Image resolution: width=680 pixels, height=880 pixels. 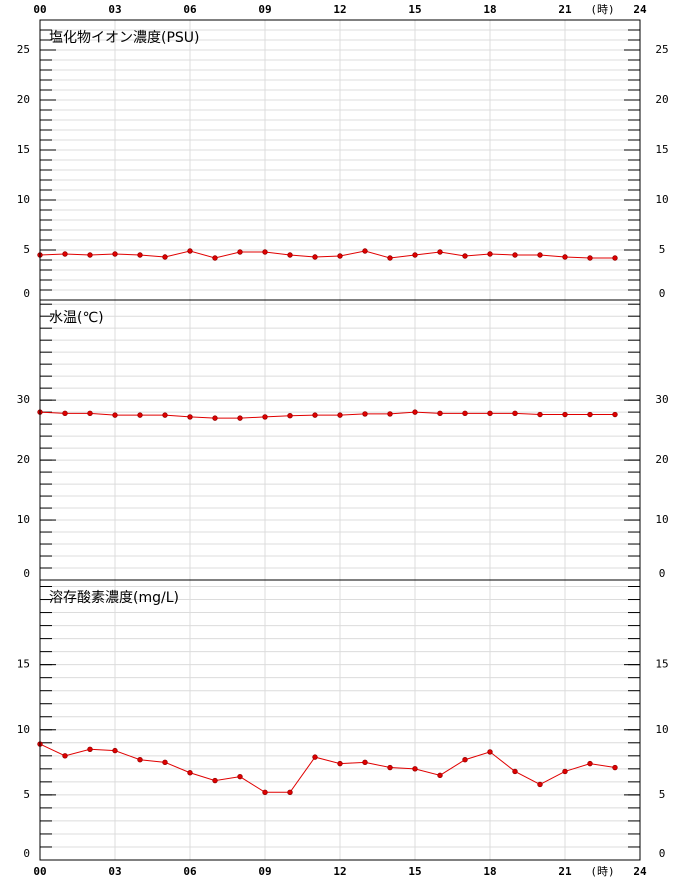 I want to click on x-tick-label: 24, so click(x=640, y=9).